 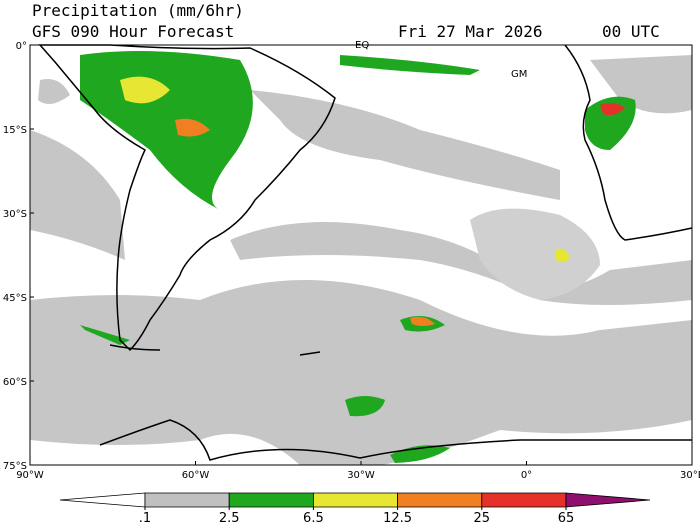 I want to click on date: Fri 27 Mar 2026, so click(x=470, y=31).